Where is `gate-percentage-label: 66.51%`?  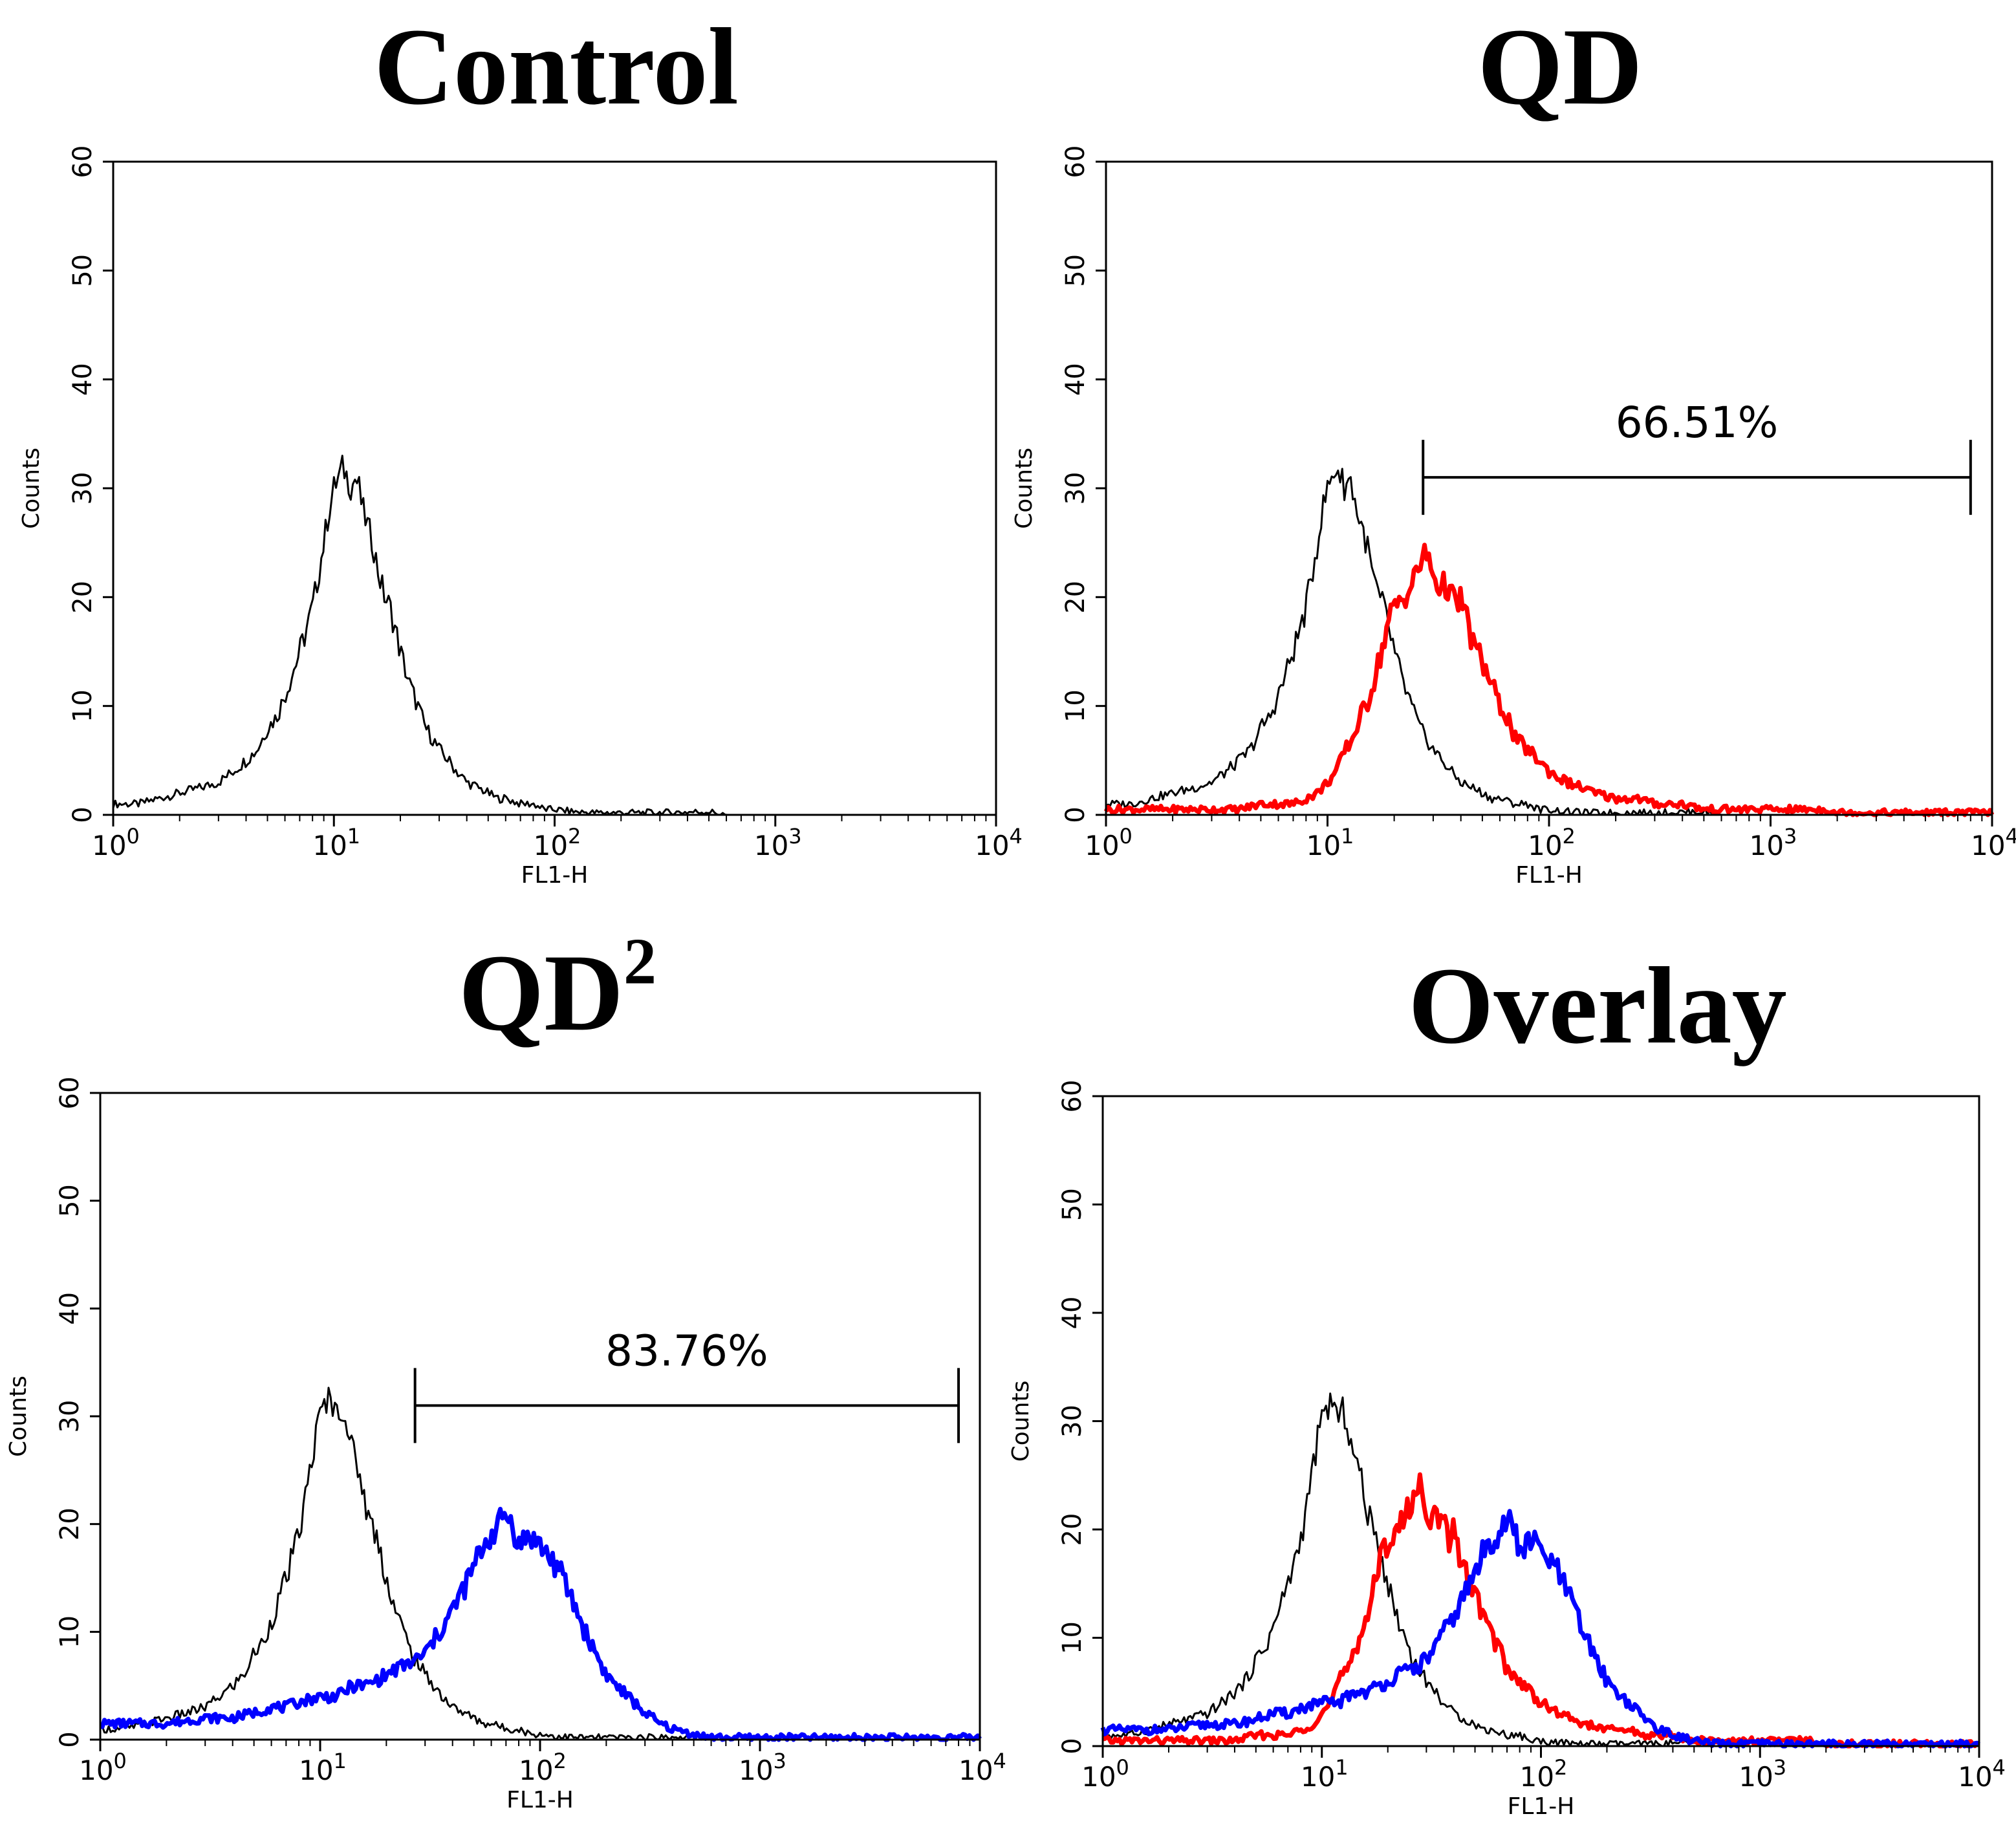 gate-percentage-label: 66.51% is located at coordinates (1697, 423).